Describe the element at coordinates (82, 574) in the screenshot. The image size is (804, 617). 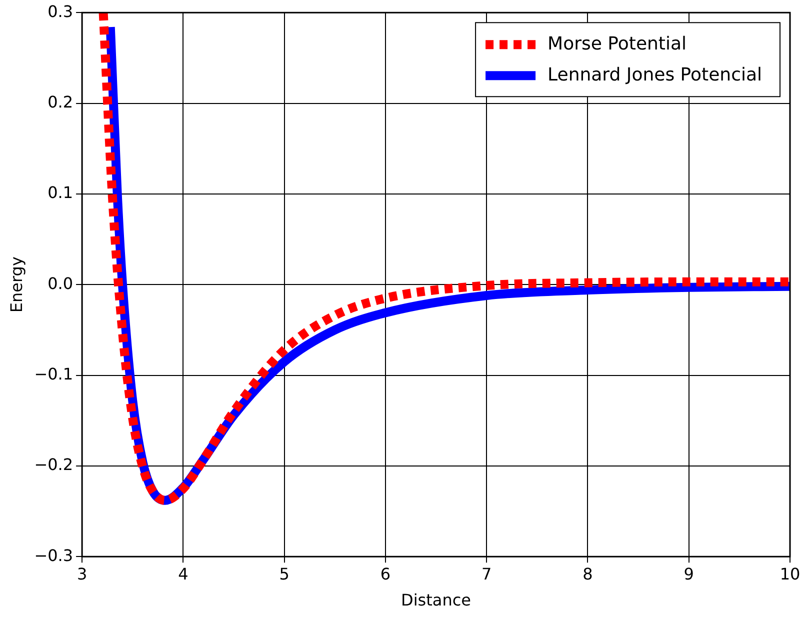
I see `x-tick-label: 3` at that location.